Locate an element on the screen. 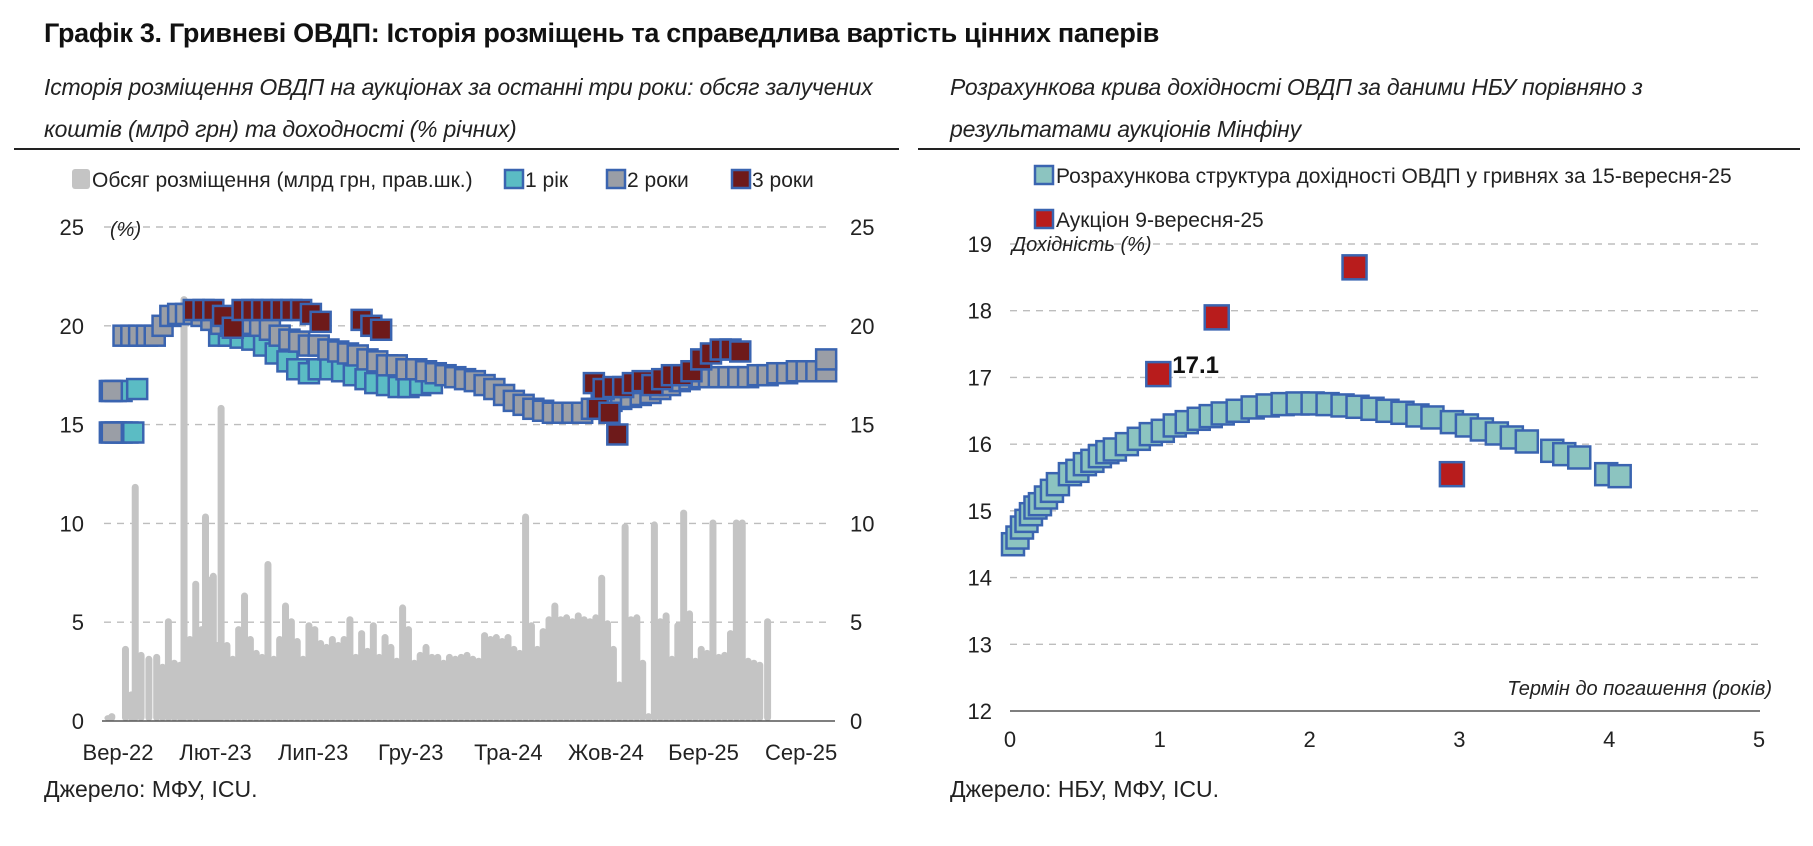 Image resolution: width=1813 pixels, height=846 pixels. legend-swatch-volume is located at coordinates (81, 179).